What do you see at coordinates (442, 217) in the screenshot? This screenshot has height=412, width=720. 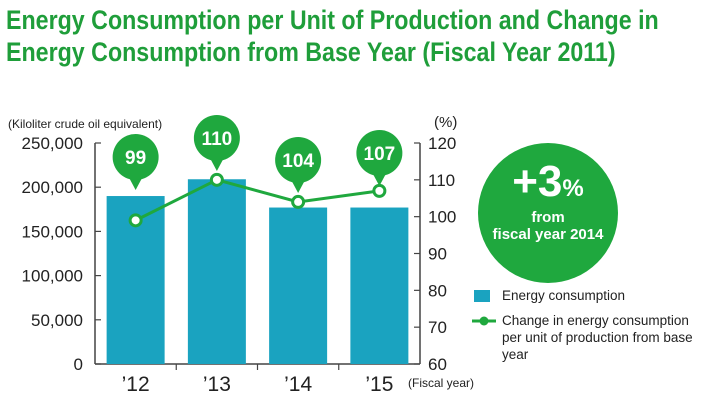 I see `right-tick-label: 100` at bounding box center [442, 217].